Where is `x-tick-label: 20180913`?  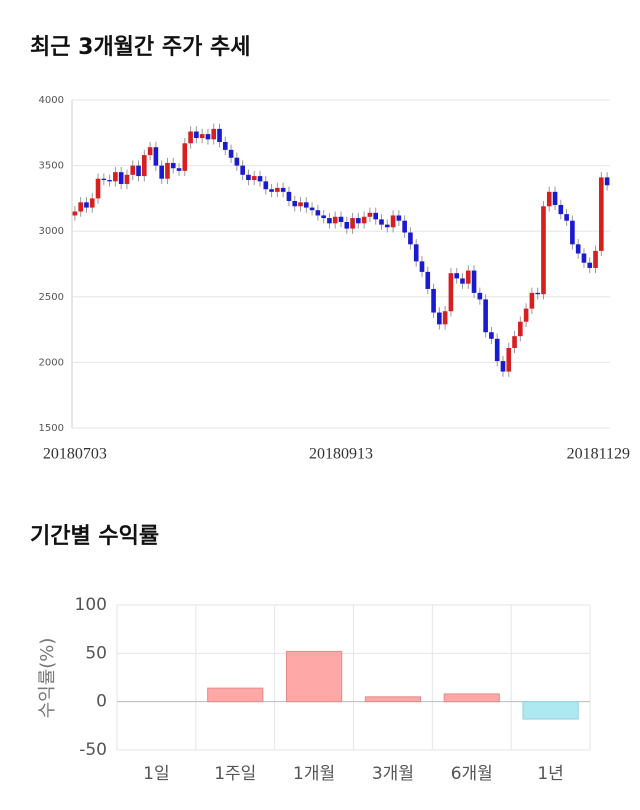
x-tick-label: 20180913 is located at coordinates (341, 454).